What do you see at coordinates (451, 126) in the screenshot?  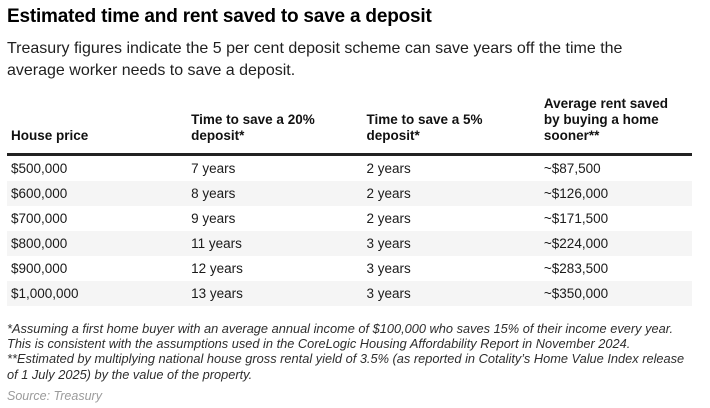 I see `column-header-time-5pct-deposit: Time to save a 5% deposit*` at bounding box center [451, 126].